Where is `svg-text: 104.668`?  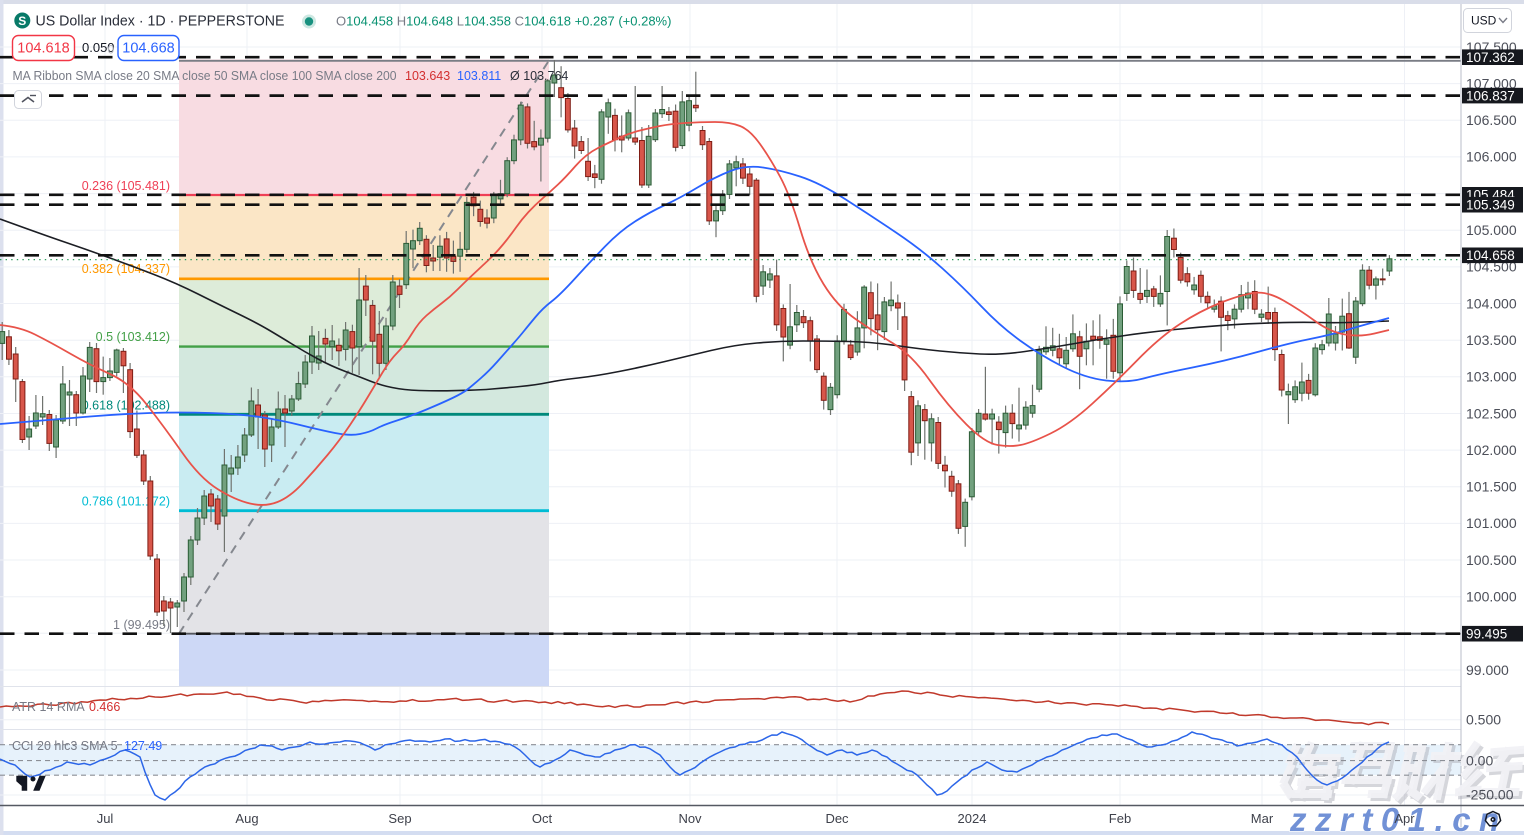
svg-text: 104.668 is located at coordinates (148, 49).